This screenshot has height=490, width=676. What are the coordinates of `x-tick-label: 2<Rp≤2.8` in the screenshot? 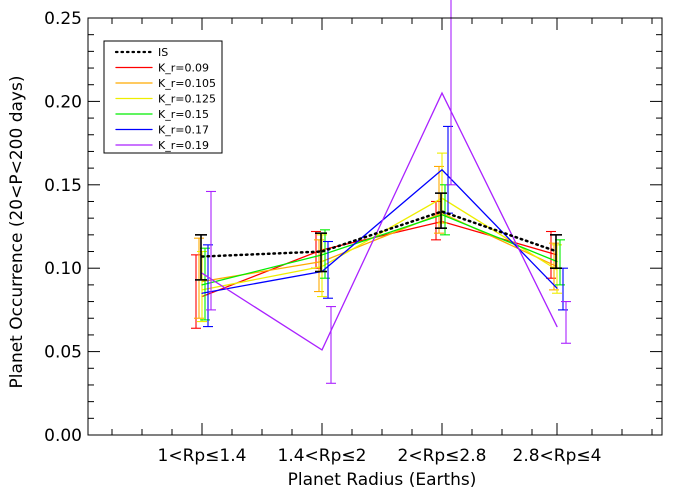 It's located at (442, 456).